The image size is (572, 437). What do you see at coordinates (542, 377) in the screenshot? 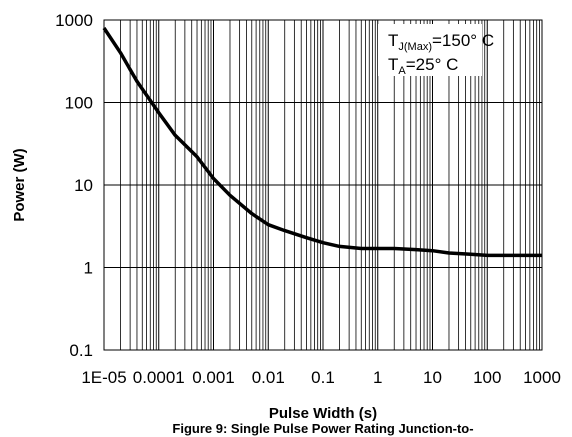
I see `x-tick-label: 1000` at bounding box center [542, 377].